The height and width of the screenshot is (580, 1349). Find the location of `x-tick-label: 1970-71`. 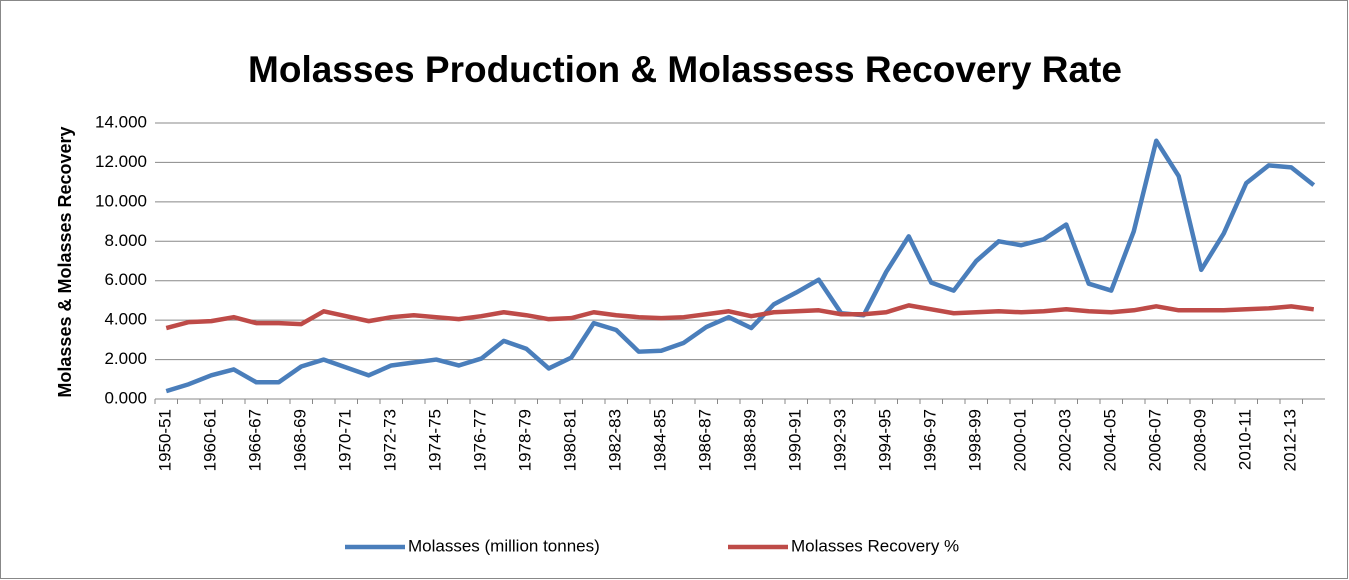

x-tick-label: 1970-71 is located at coordinates (345, 440).